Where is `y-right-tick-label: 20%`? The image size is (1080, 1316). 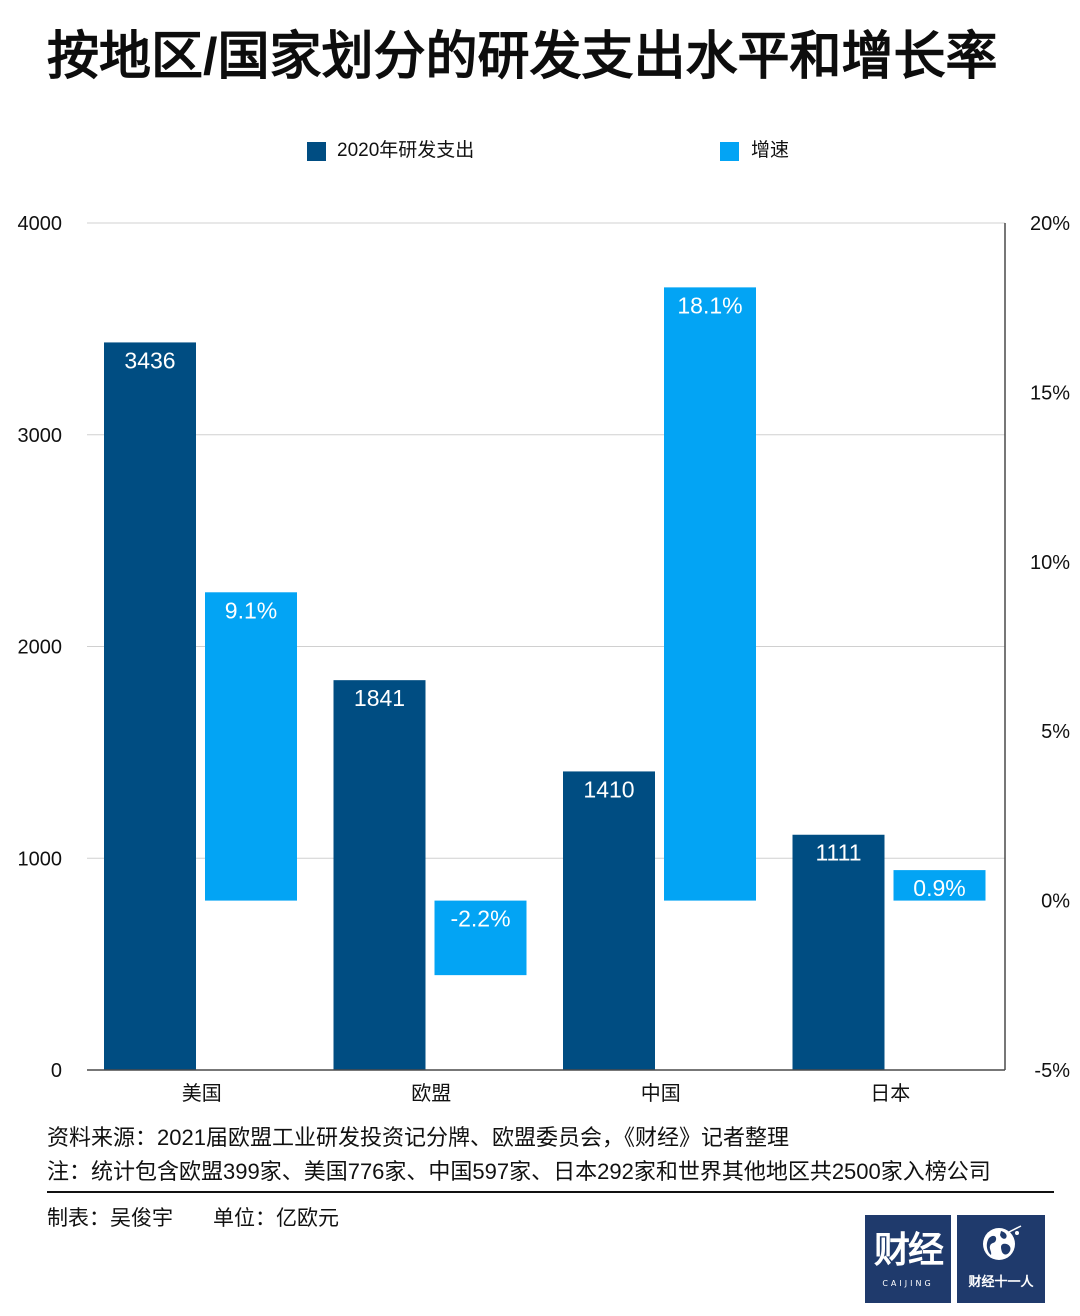
y-right-tick-label: 20% is located at coordinates (1050, 224).